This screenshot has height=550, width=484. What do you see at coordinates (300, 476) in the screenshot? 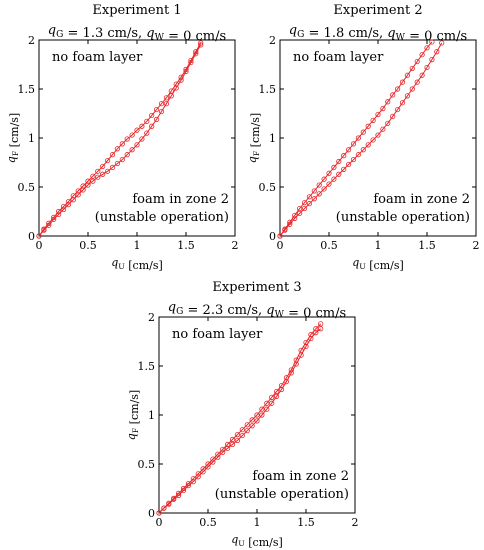
I see `annotation-foam-zone: foam in zone 2` at bounding box center [300, 476].